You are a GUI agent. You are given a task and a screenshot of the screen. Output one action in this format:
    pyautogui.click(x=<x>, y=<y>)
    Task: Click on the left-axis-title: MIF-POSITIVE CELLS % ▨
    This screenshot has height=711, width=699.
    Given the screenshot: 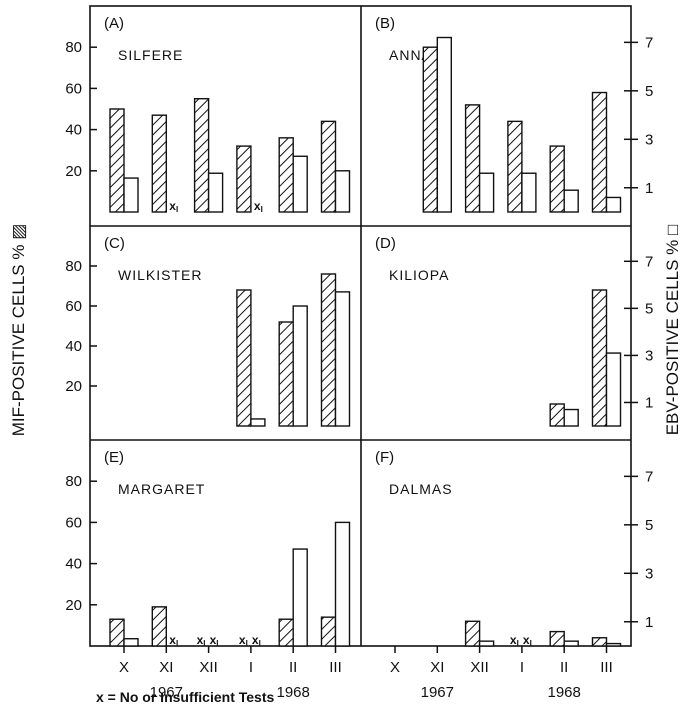 What is the action you would take?
    pyautogui.click(x=18, y=330)
    